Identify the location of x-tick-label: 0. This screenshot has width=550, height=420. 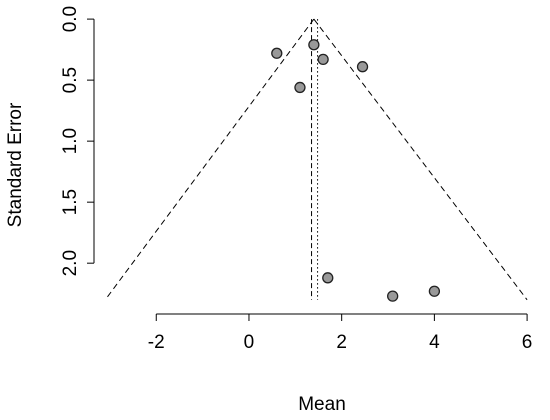
(249, 342).